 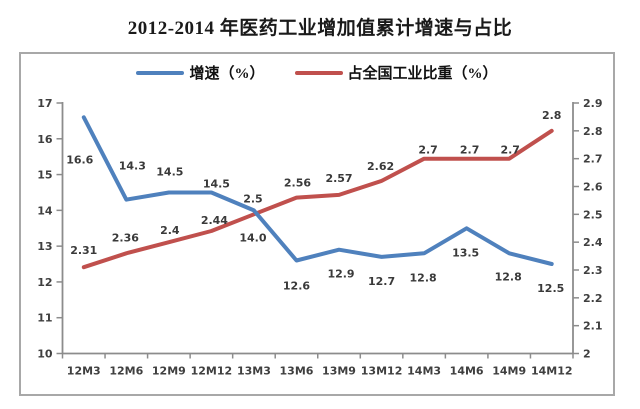 What do you see at coordinates (593, 103) in the screenshot?
I see `right-axis-tick-label: 2.9` at bounding box center [593, 103].